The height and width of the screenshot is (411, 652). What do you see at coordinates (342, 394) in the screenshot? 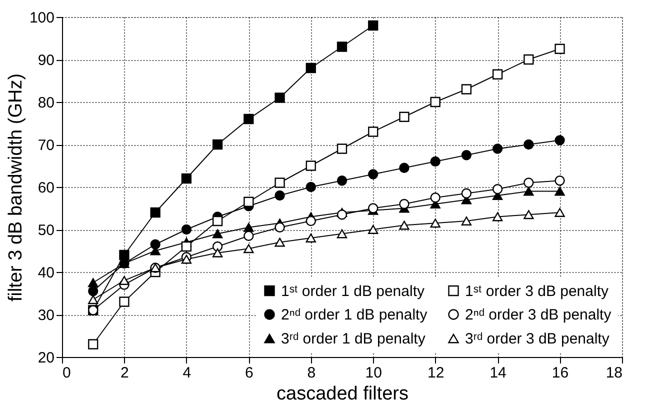
I see `x-axis-title: cascaded filters` at bounding box center [342, 394].